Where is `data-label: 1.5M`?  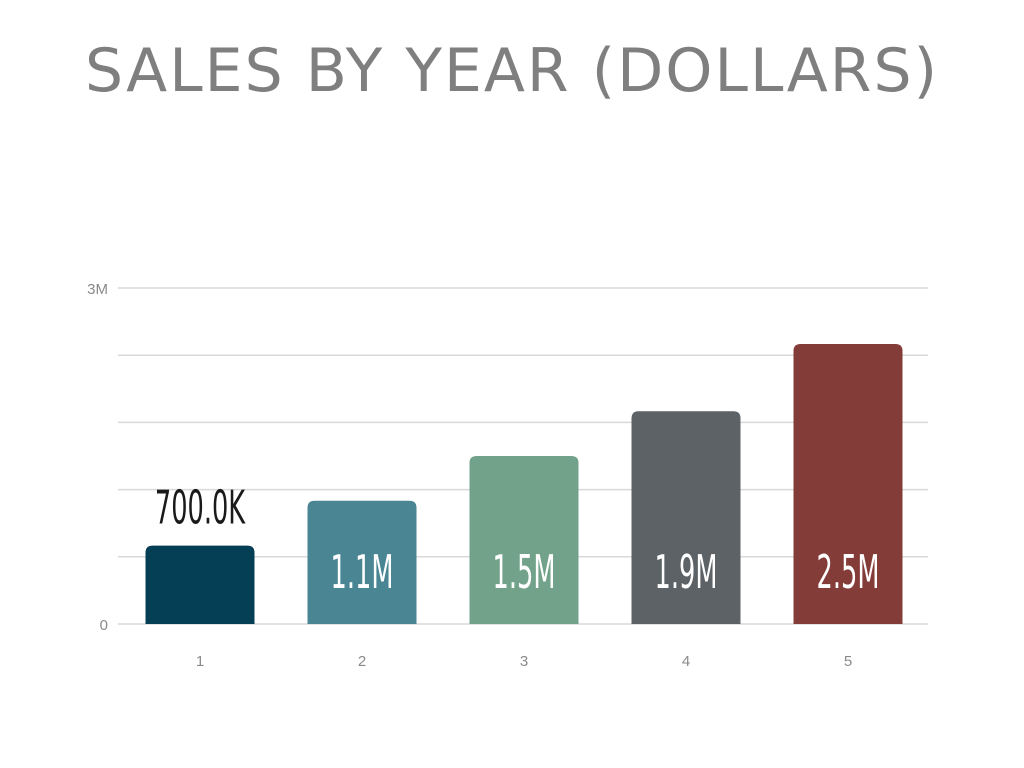
data-label: 1.5M is located at coordinates (524, 573).